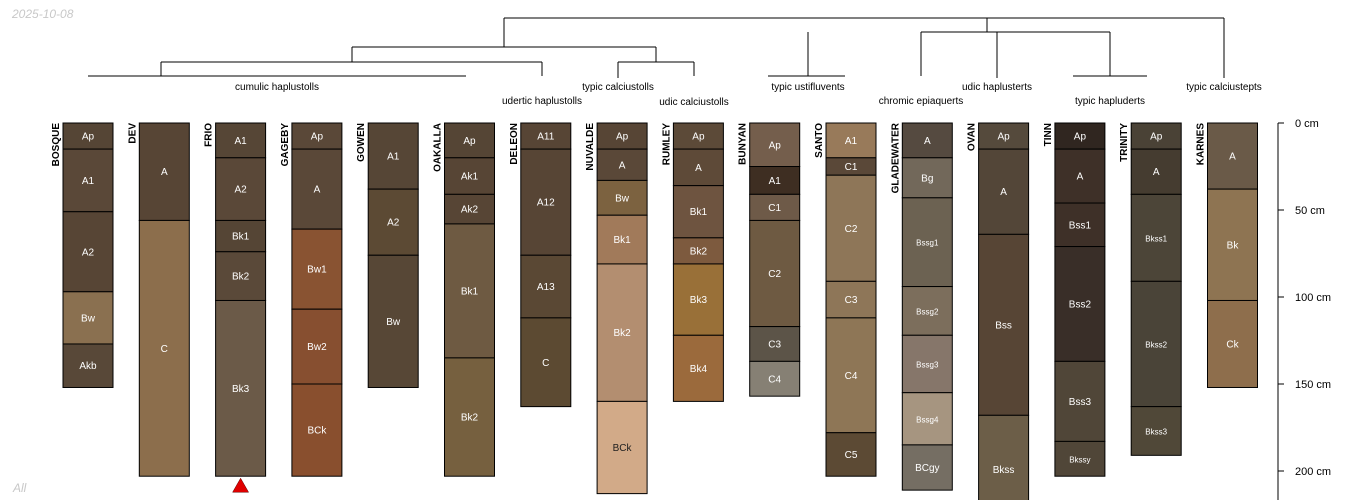 This screenshot has width=1350, height=500. Describe the element at coordinates (277, 87) in the screenshot. I see `taxon-label: cumulic haplustolls` at that location.